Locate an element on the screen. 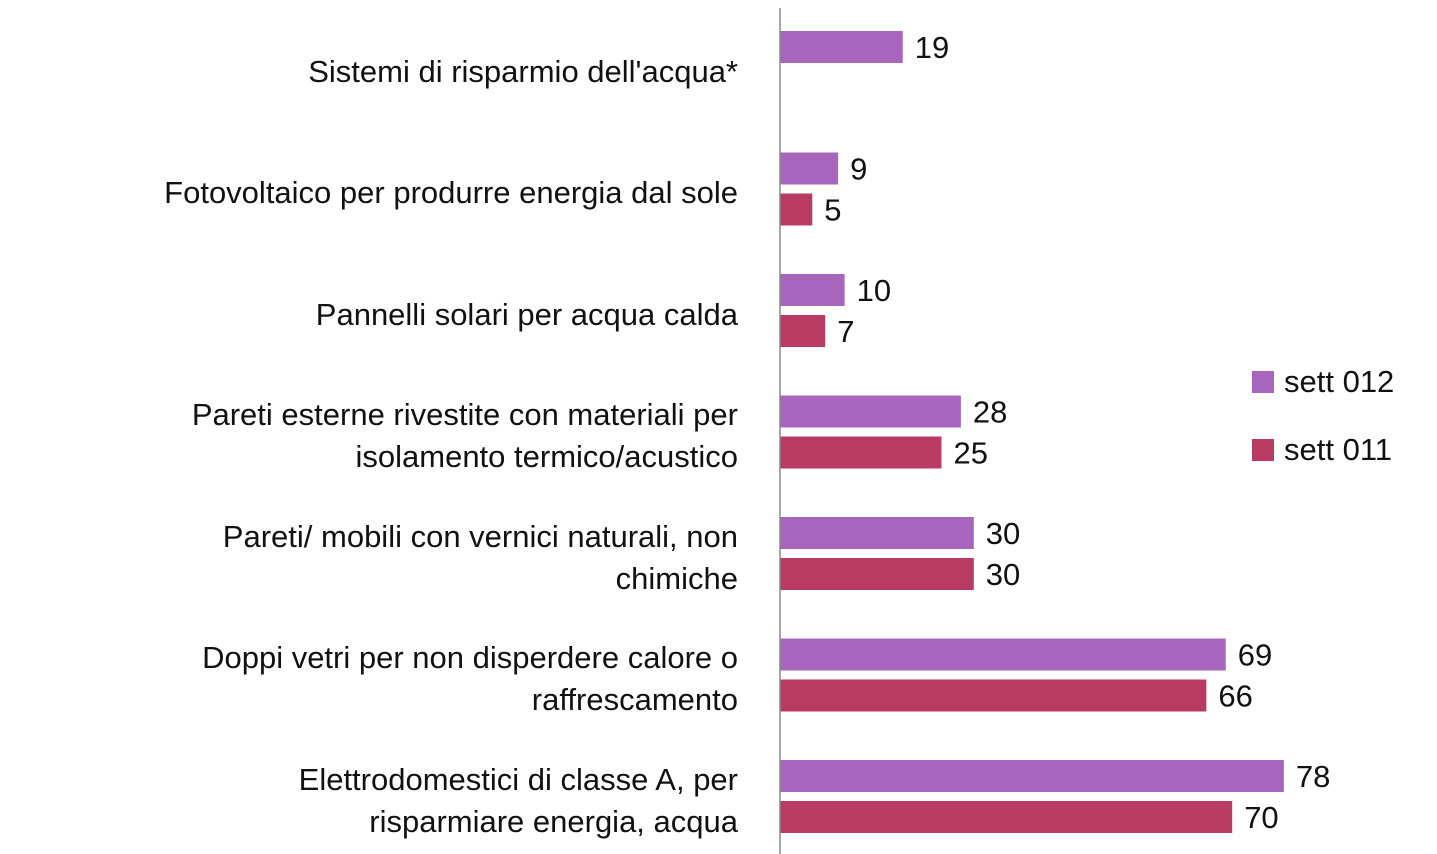 This screenshot has height=854, width=1437. data-label: 70 is located at coordinates (1261, 817).